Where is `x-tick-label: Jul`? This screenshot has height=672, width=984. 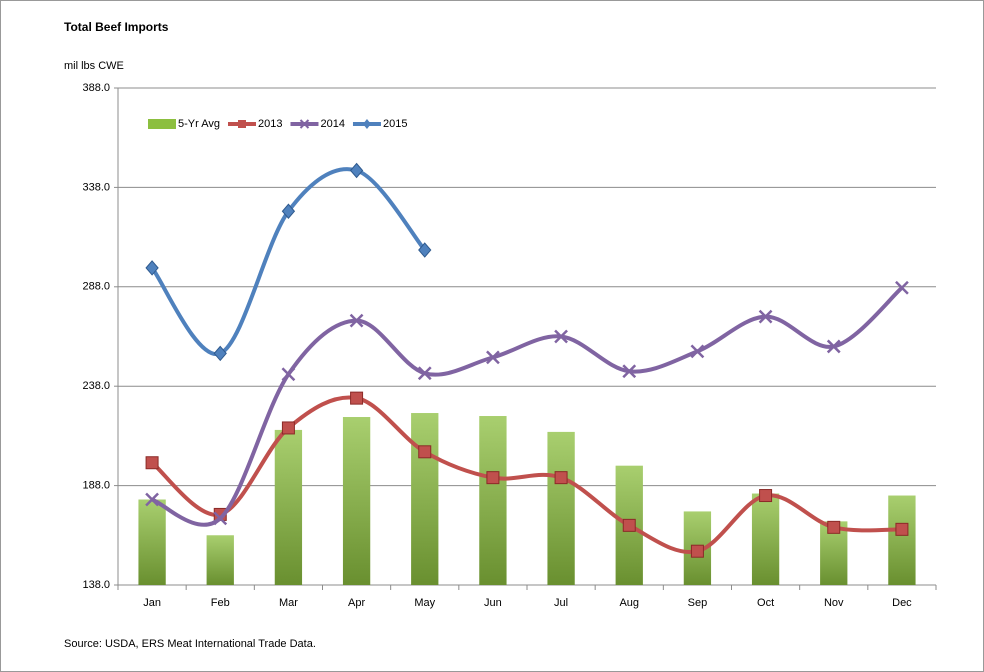
x-tick-label: Jul is located at coordinates (561, 603).